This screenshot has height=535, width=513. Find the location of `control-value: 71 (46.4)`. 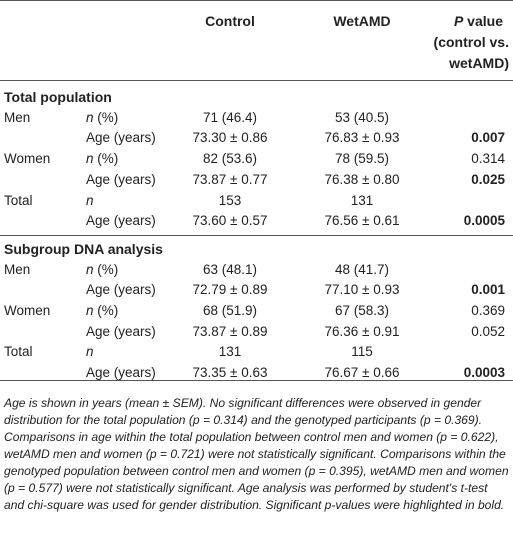

control-value: 71 (46.4) is located at coordinates (230, 117).